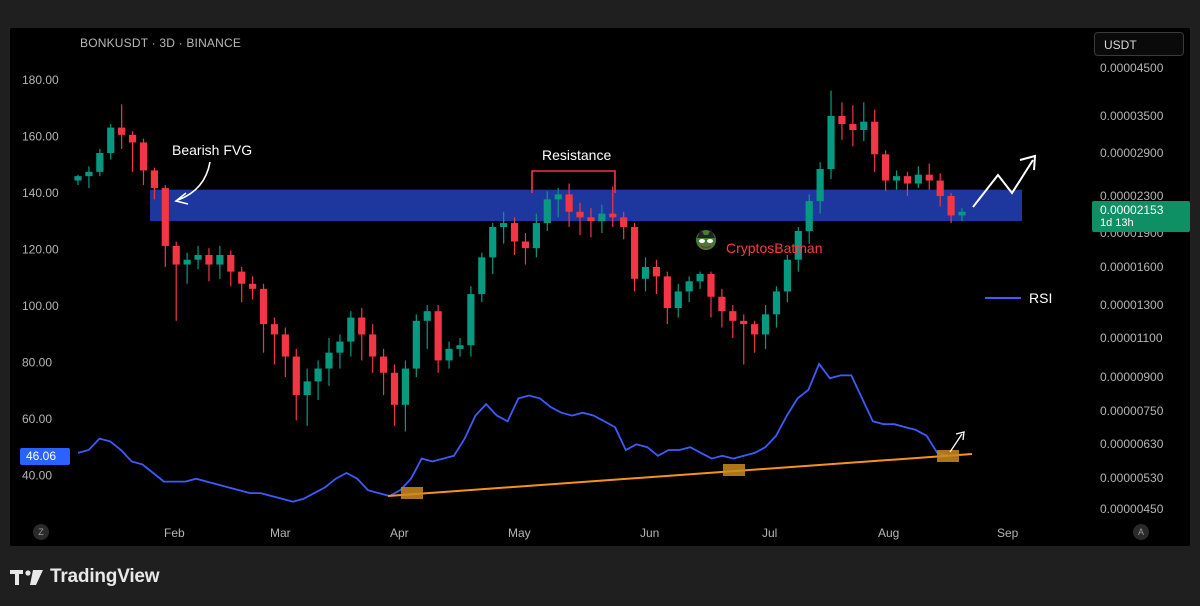 The image size is (1200, 606). What do you see at coordinates (40, 250) in the screenshot?
I see `left-axis-tick: 120.00` at bounding box center [40, 250].